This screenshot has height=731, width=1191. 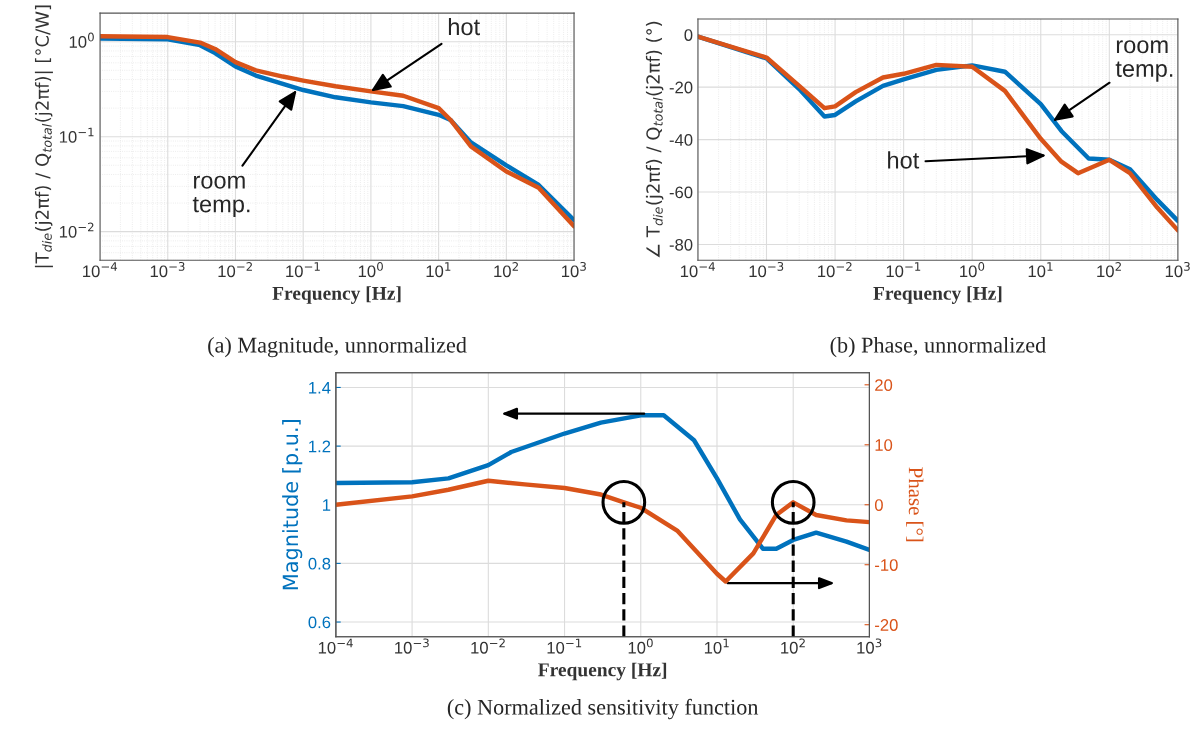 I want to click on y-tick-label: -60, so click(x=681, y=192).